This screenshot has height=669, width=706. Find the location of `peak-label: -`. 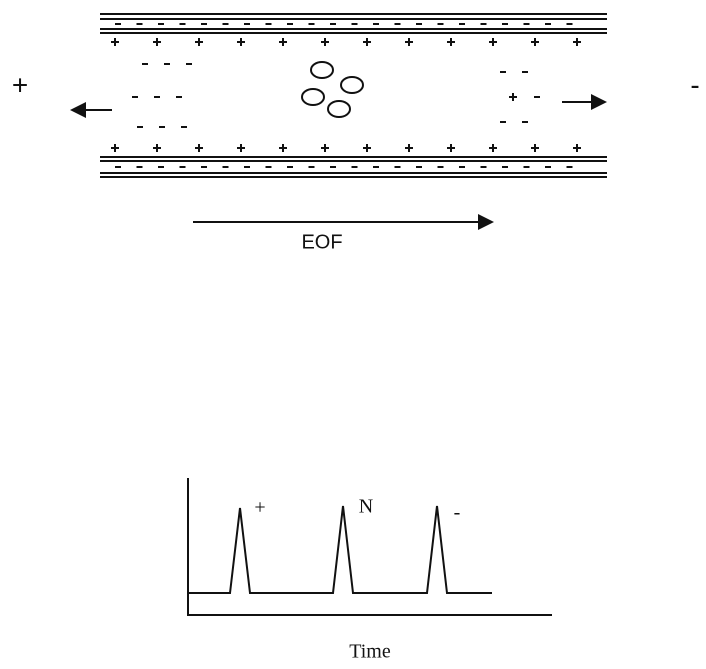

peak-label: - is located at coordinates (457, 513).